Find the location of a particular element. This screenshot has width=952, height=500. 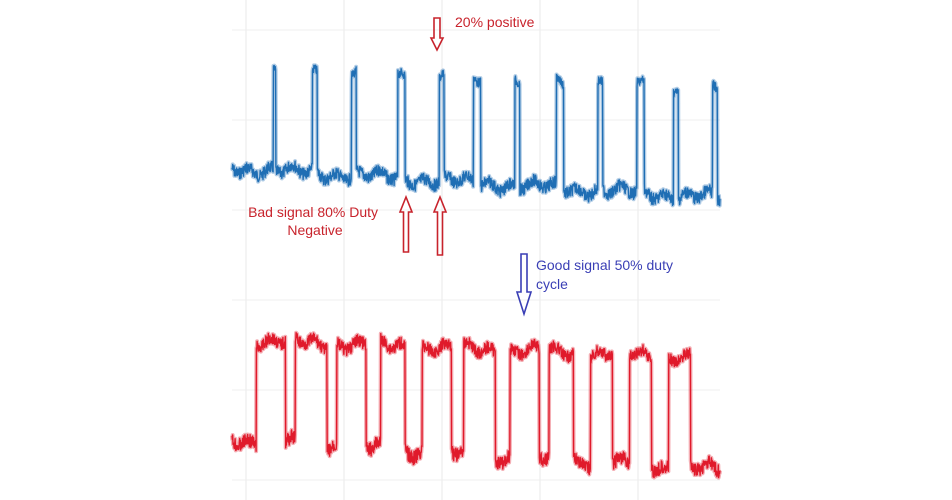

annotation-text: Bad signal 80% Duty Negative is located at coordinates (315, 221).